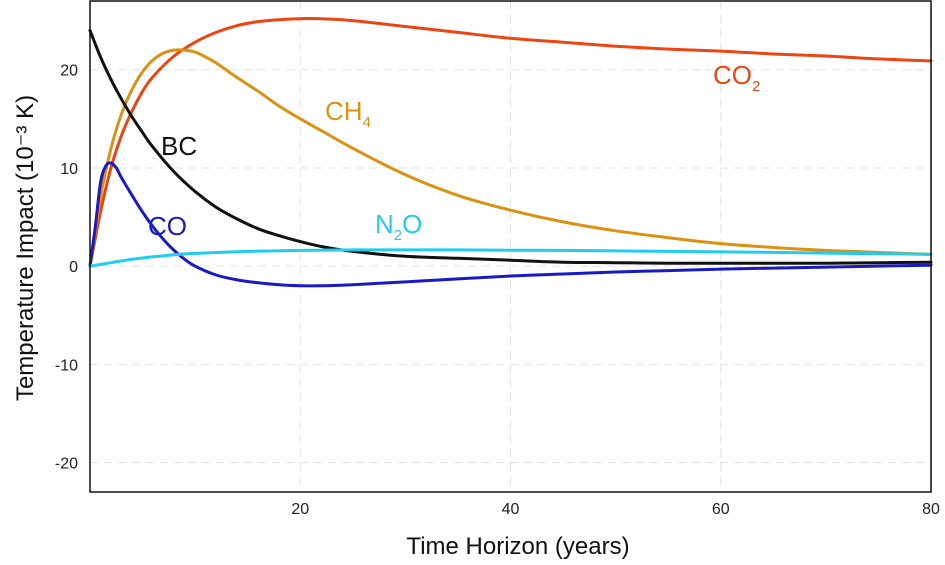 This screenshot has width=945, height=565. I want to click on y-tick-label: 0, so click(73, 267).